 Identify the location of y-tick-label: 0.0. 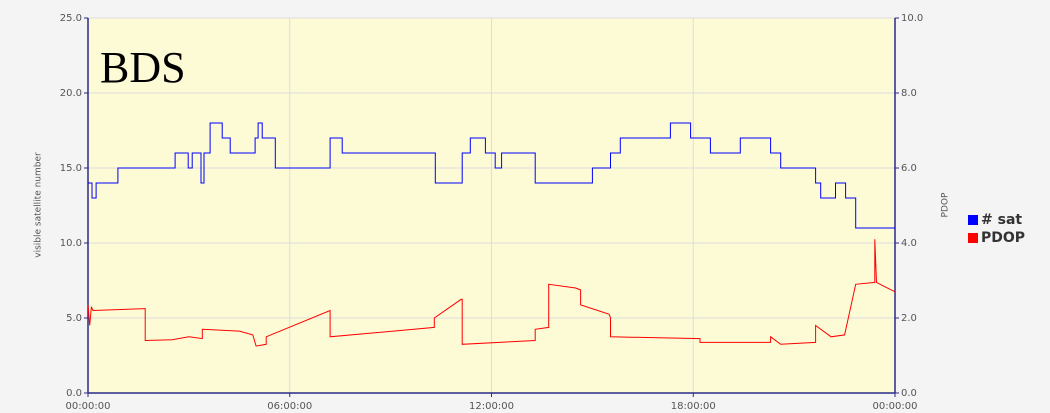
(74, 393).